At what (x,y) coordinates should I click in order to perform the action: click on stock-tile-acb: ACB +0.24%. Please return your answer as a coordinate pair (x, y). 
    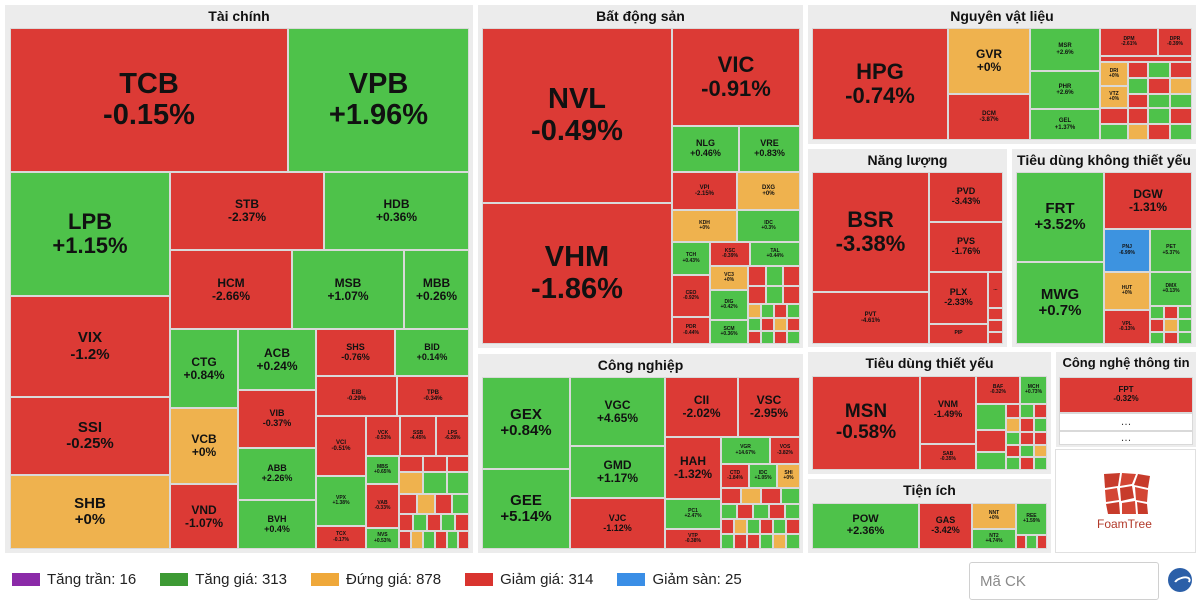
    Looking at the image, I should click on (277, 359).